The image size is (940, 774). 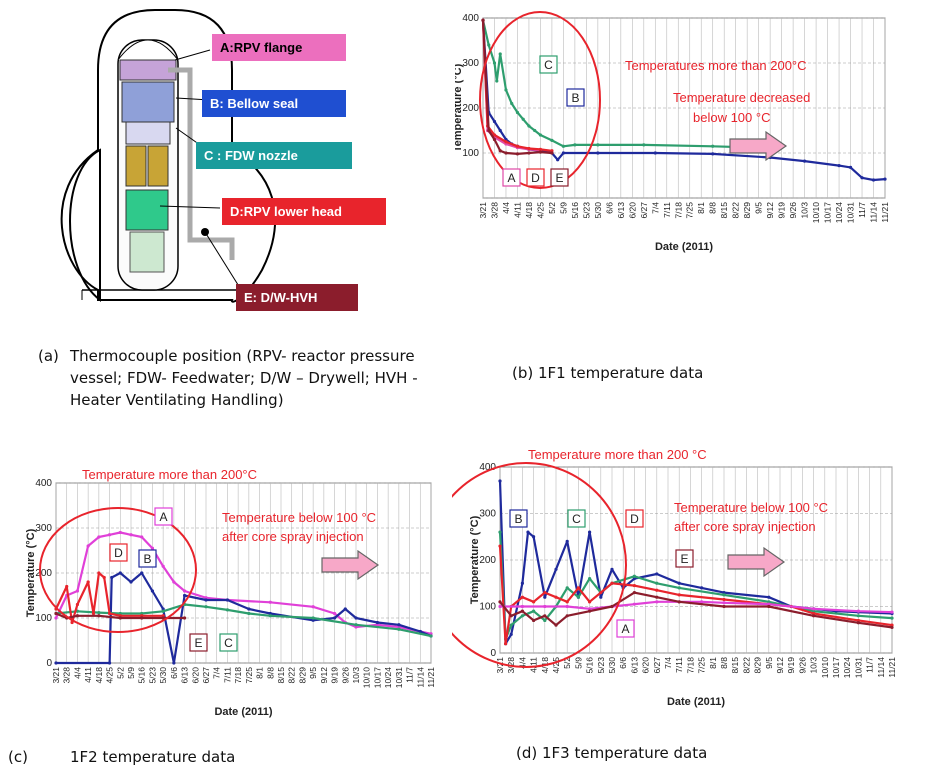 I want to click on x-tick-label: 8/8, so click(x=724, y=663).